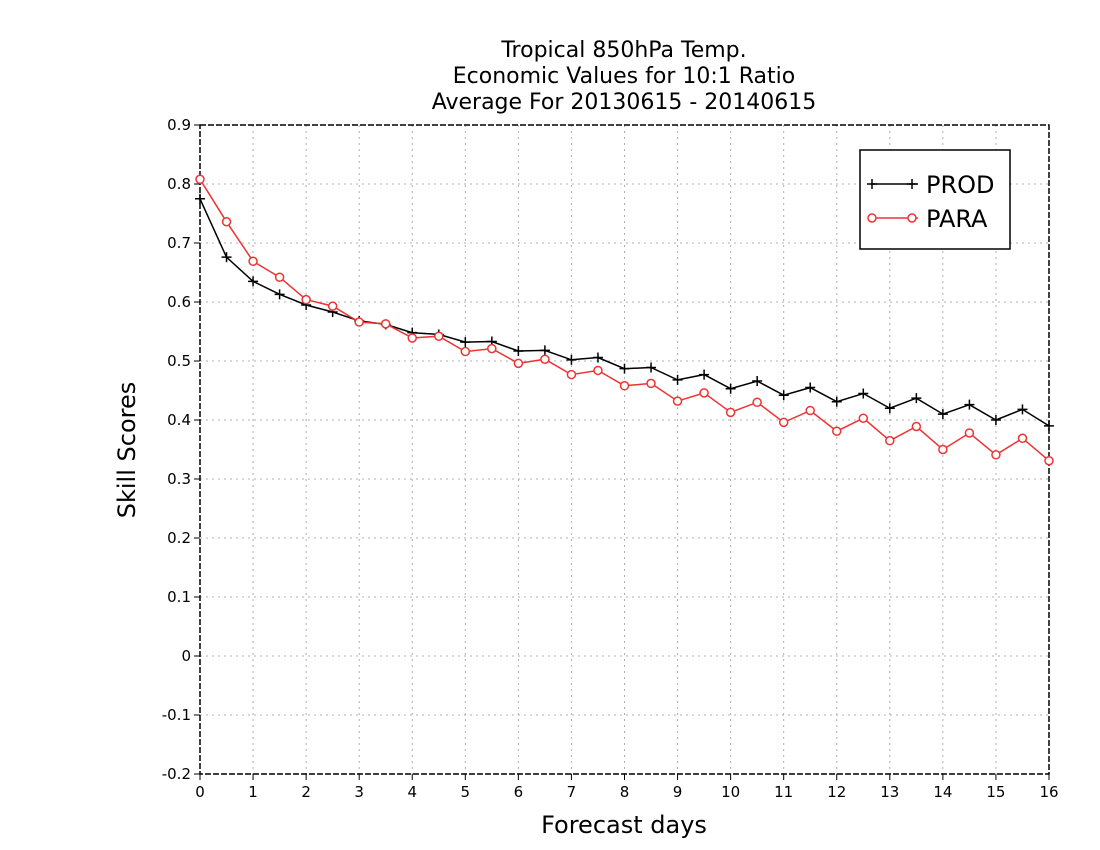 The height and width of the screenshot is (850, 1100). What do you see at coordinates (179, 597) in the screenshot?
I see `y-tick-label: 0.1` at bounding box center [179, 597].